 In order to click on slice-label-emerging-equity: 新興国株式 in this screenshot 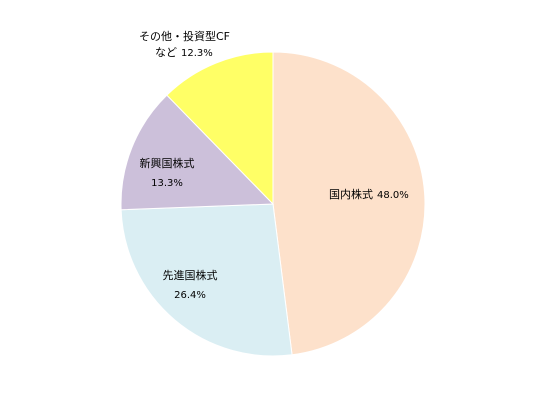, I will do `click(167, 163)`.